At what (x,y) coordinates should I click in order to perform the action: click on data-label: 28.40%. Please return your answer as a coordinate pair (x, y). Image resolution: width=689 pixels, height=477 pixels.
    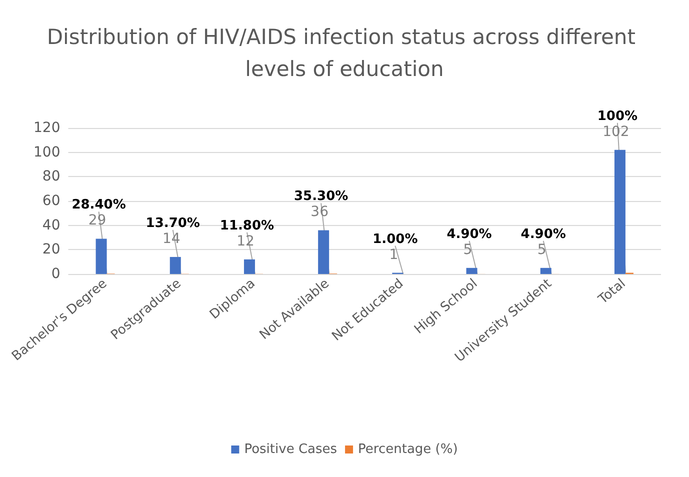
    Looking at the image, I should click on (99, 205).